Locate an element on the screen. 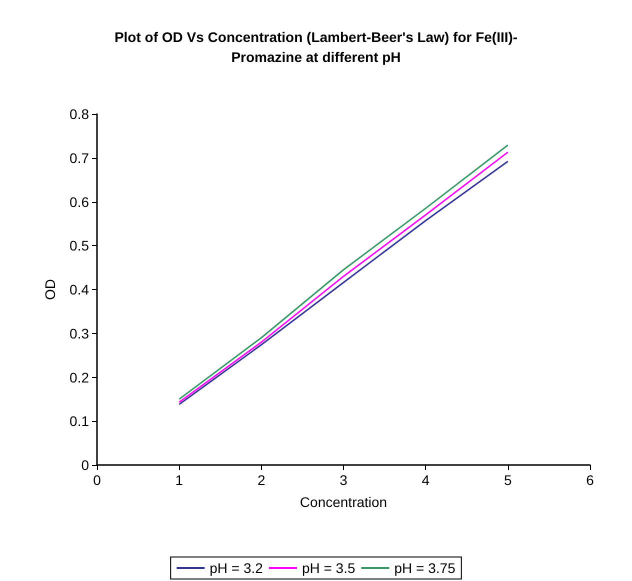  y-tick-label: 0 is located at coordinates (85, 465).